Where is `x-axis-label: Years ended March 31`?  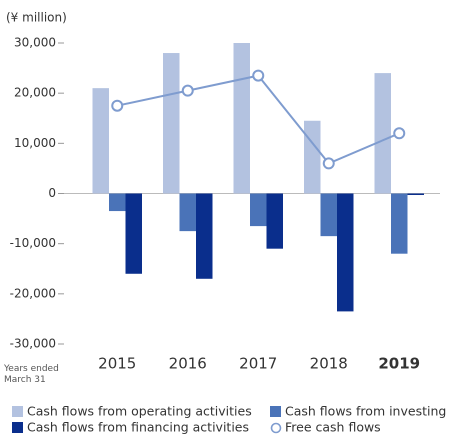 x-axis-label: Years ended March 31 is located at coordinates (31, 374).